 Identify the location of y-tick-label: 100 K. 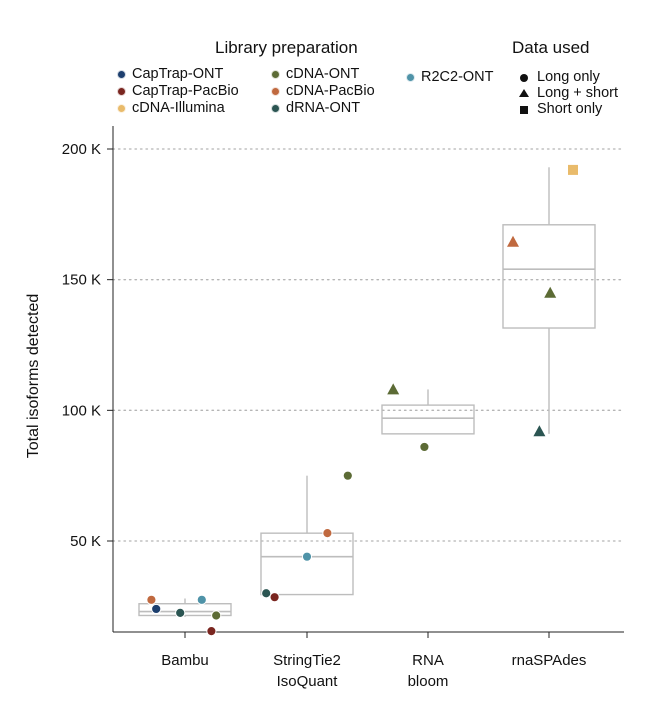
(81, 410).